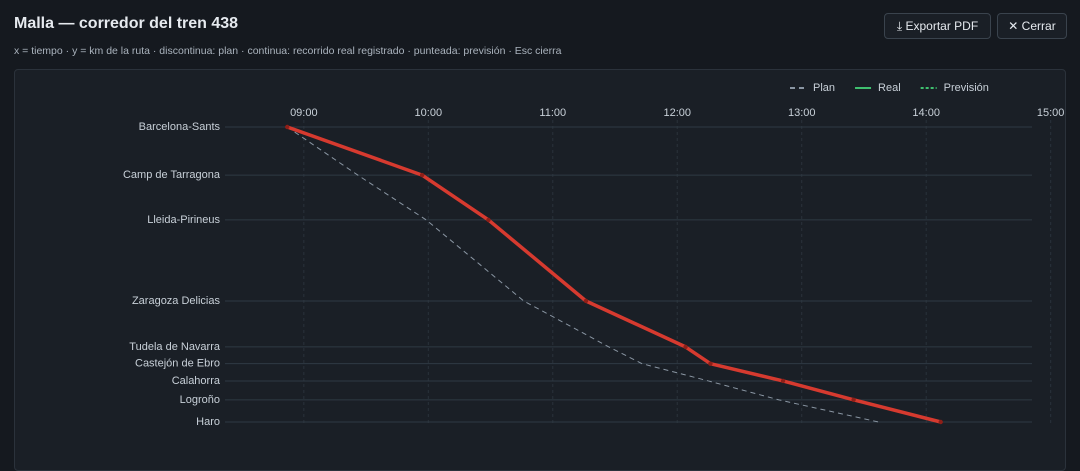 Image resolution: width=1080 pixels, height=471 pixels. What do you see at coordinates (802, 113) in the screenshot?
I see `x-tick-label: 13:00` at bounding box center [802, 113].